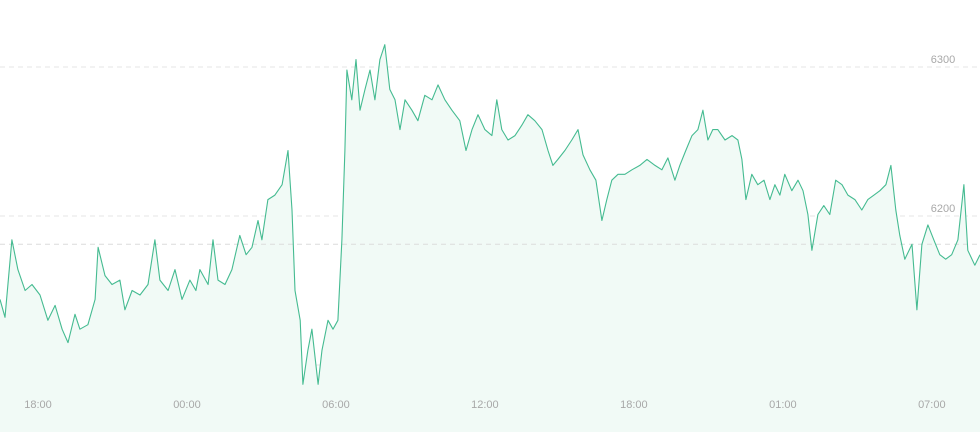 The height and width of the screenshot is (432, 980). What do you see at coordinates (943, 209) in the screenshot?
I see `y-tick-label: 6200` at bounding box center [943, 209].